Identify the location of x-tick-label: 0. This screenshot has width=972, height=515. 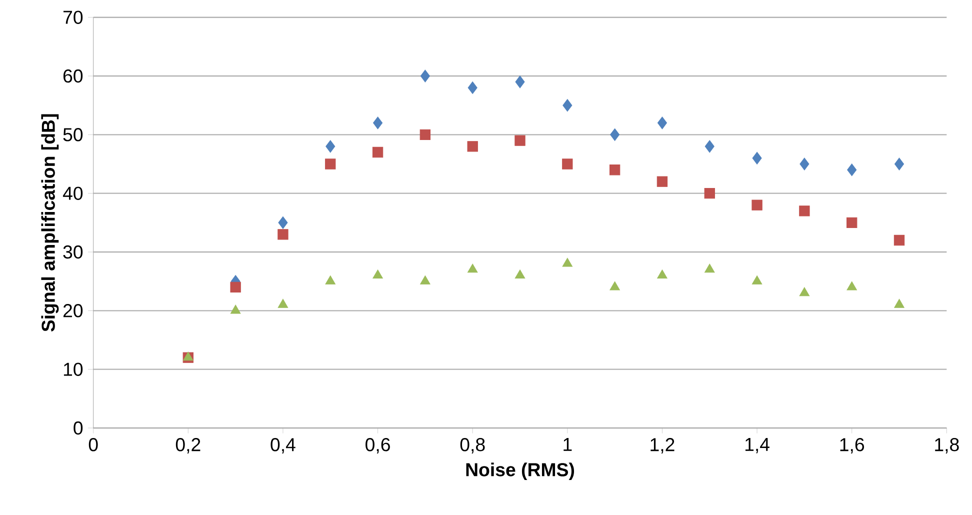
(93, 445).